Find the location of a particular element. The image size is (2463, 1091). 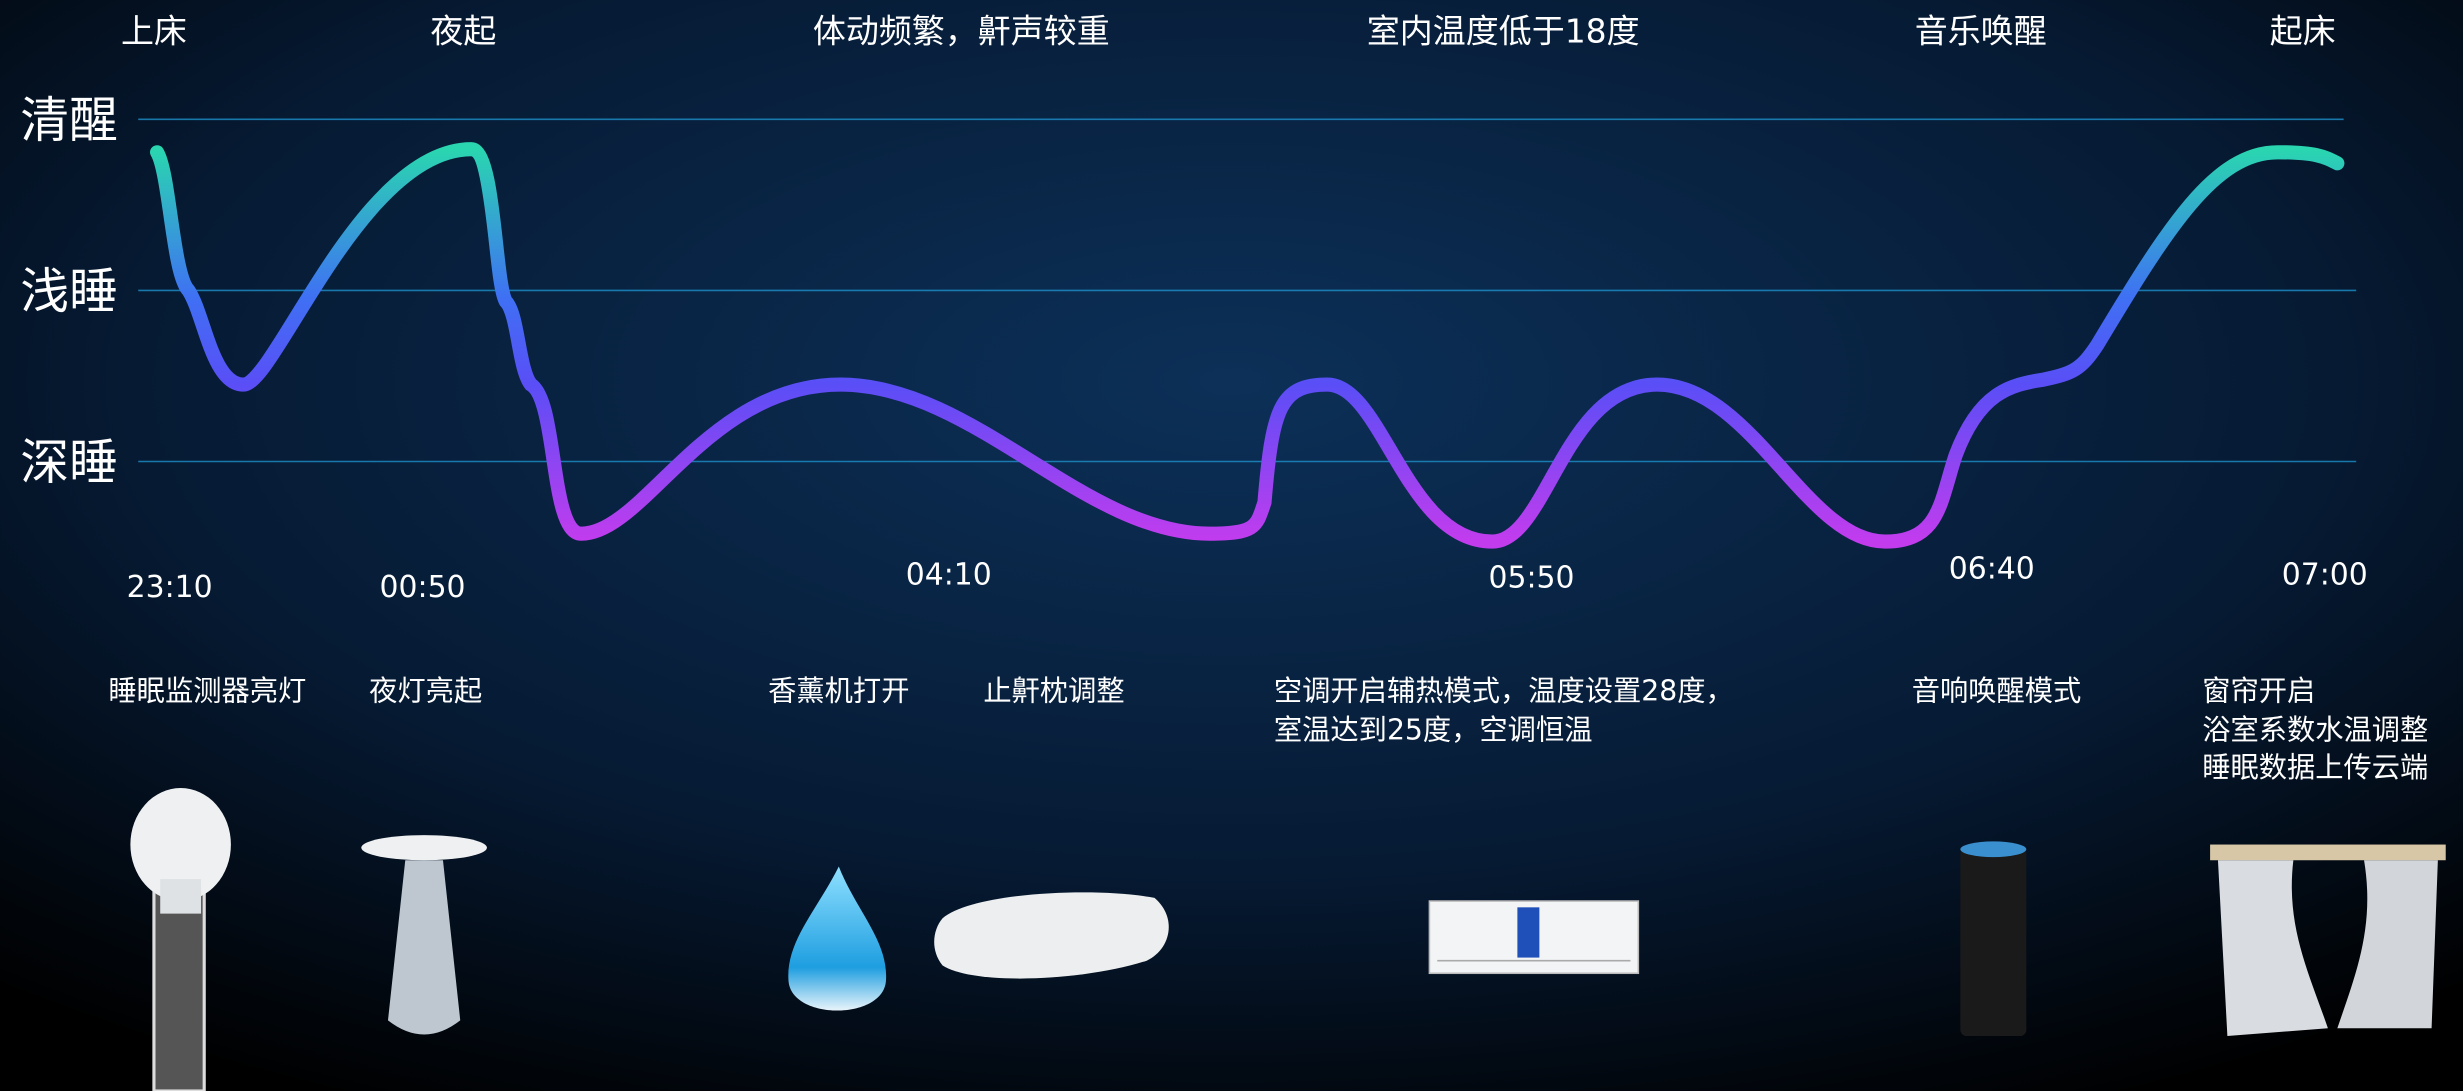

curtain-icon is located at coordinates (2328, 940).